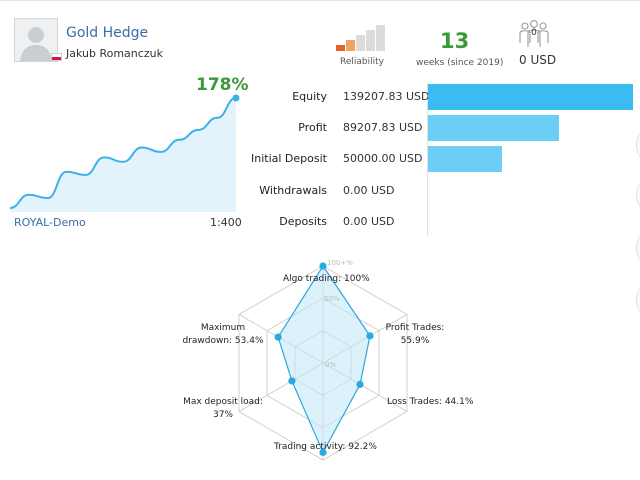 This screenshot has height=480, width=640. What do you see at coordinates (538, 60) in the screenshot?
I see `subscription-price: 0 USD` at bounding box center [538, 60].